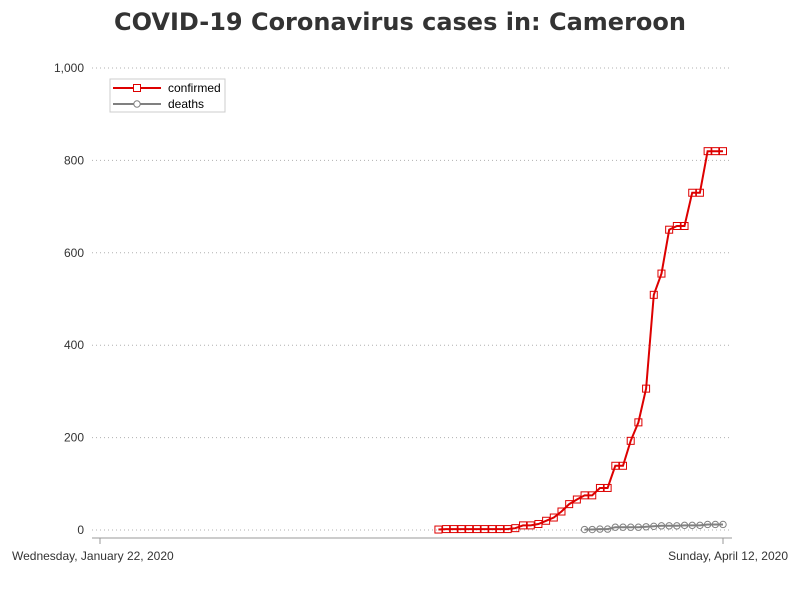  What do you see at coordinates (93, 556) in the screenshot?
I see `x-tick-label: Wednesday, January 22, 2020` at bounding box center [93, 556].